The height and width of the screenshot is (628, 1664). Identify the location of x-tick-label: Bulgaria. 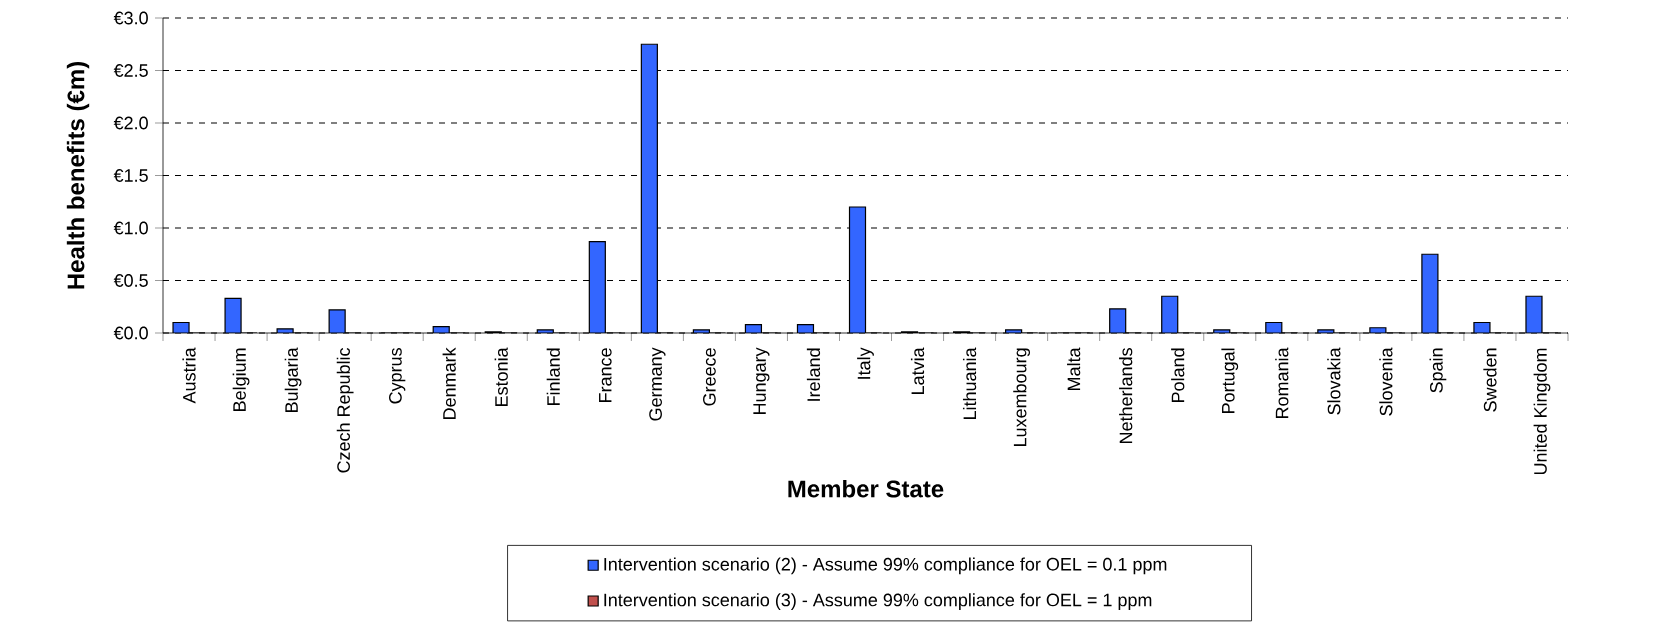
(293, 379).